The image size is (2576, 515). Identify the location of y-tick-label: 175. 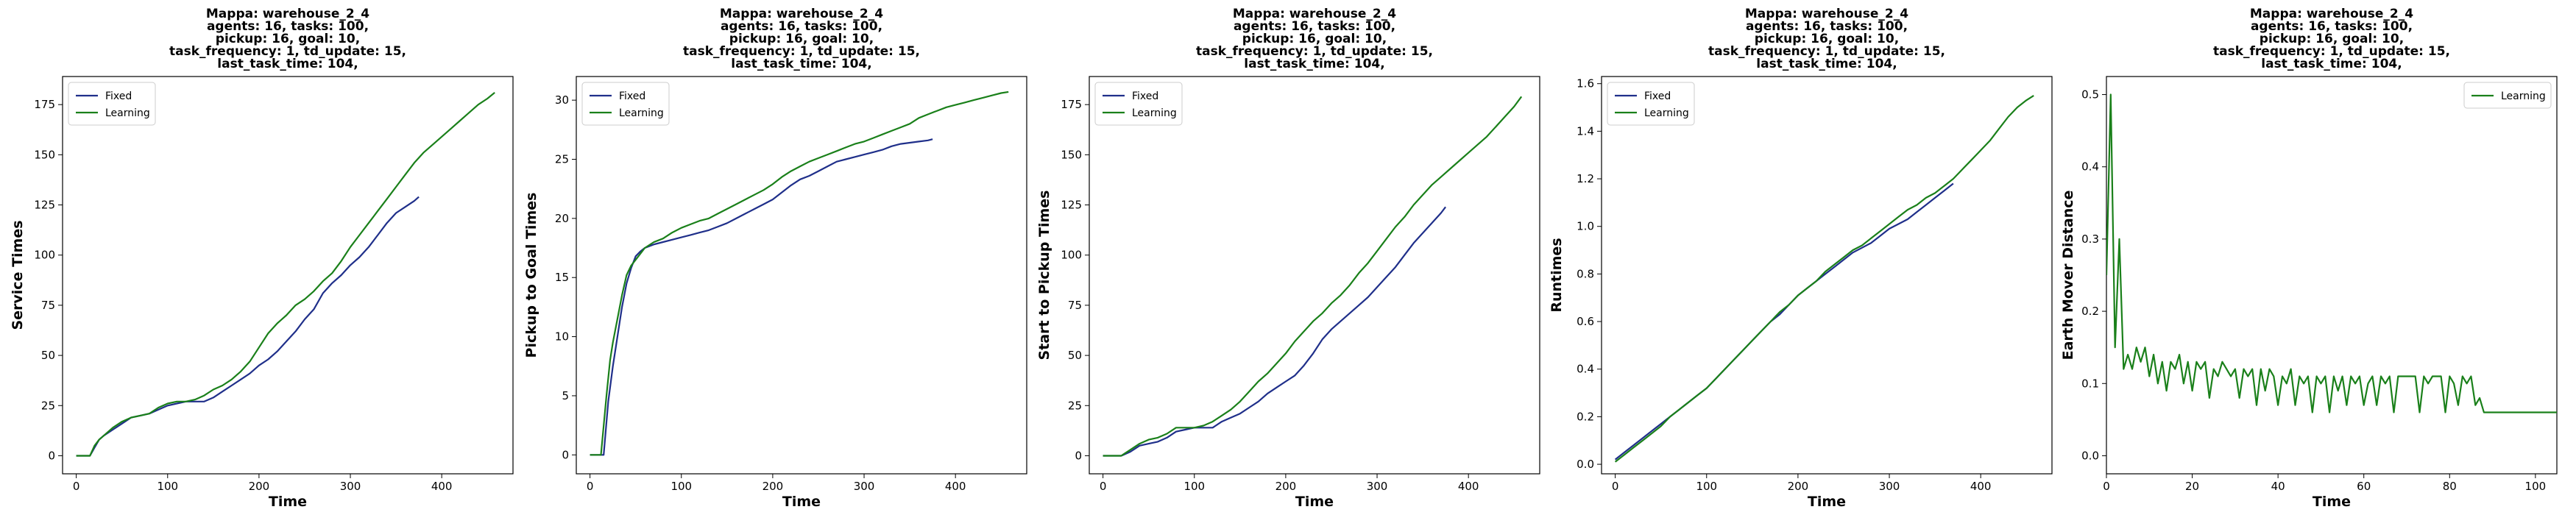
(44, 105).